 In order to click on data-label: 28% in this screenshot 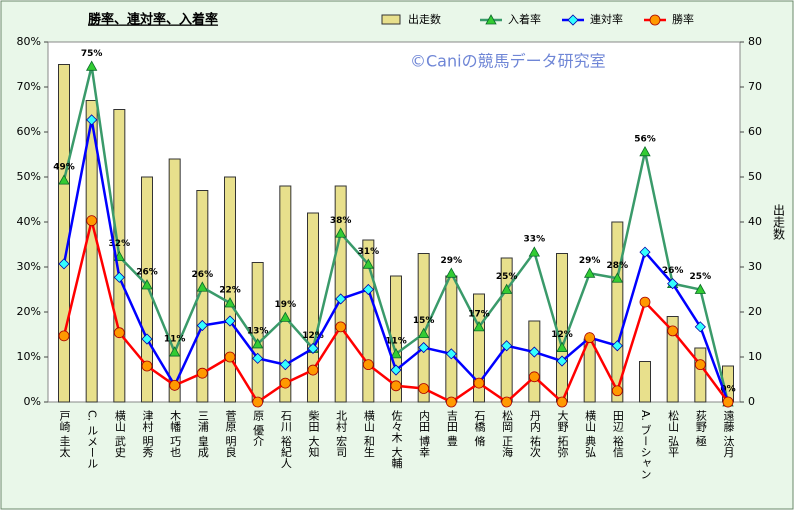, I will do `click(618, 266)`.